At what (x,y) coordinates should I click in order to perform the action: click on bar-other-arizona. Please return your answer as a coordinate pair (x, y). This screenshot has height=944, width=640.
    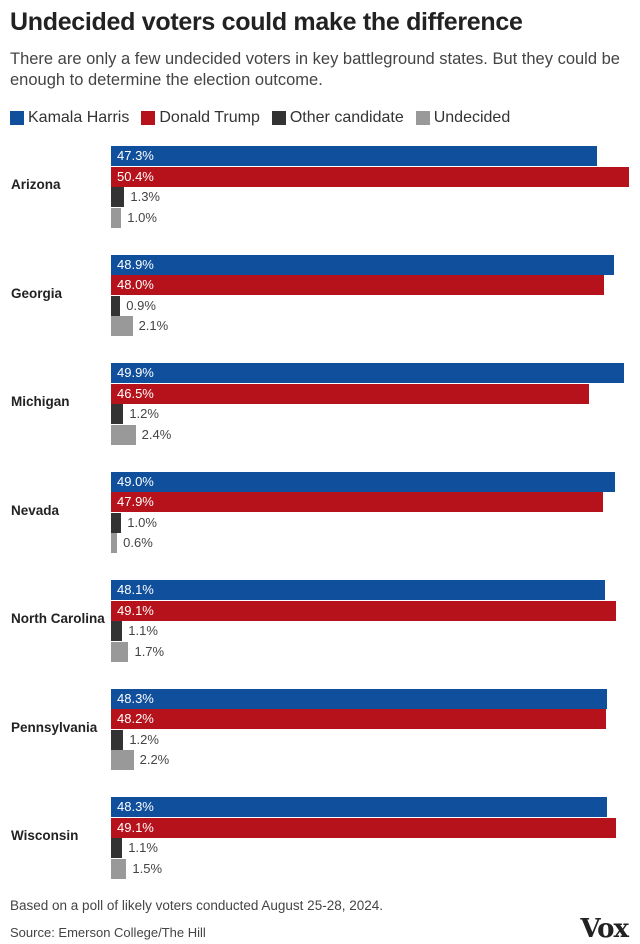
    Looking at the image, I should click on (118, 197).